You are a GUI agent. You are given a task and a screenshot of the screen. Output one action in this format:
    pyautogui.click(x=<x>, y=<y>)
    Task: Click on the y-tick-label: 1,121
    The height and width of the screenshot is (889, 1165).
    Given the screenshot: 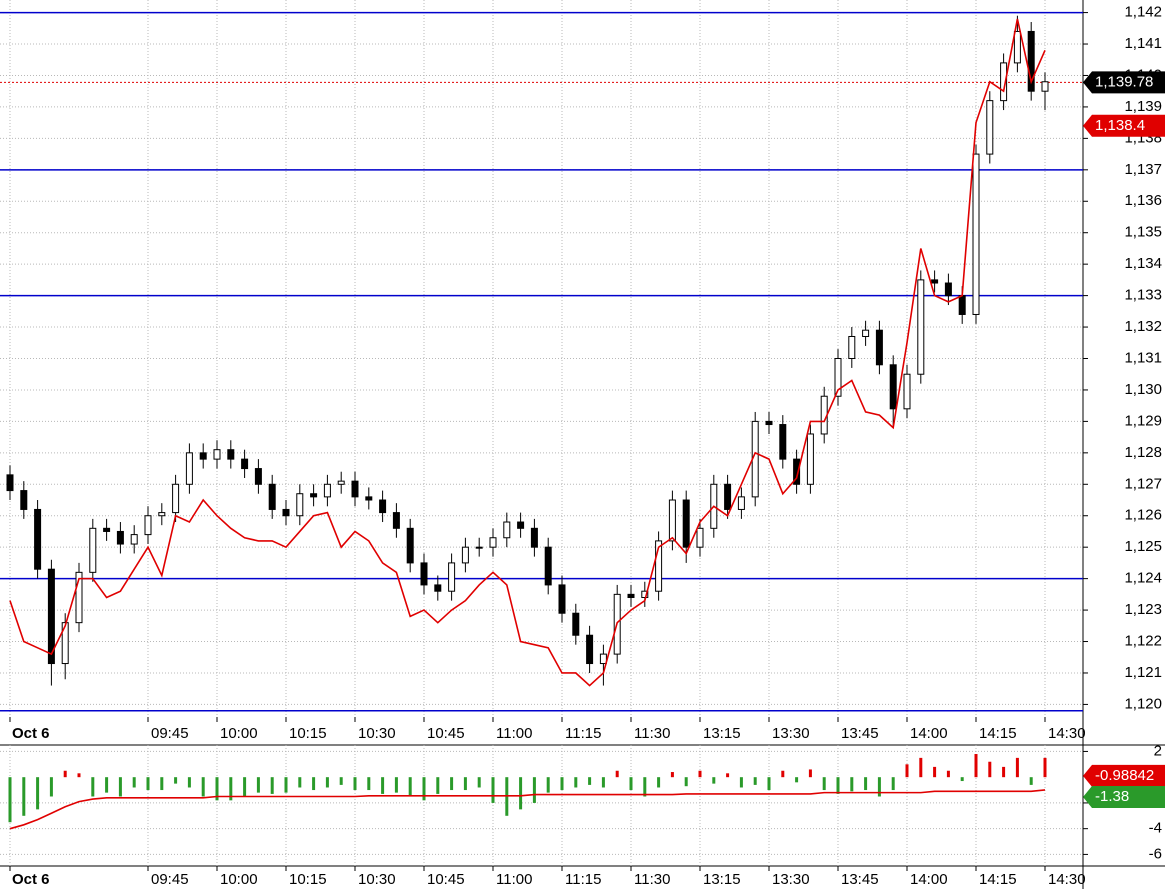 What is the action you would take?
    pyautogui.click(x=1143, y=672)
    